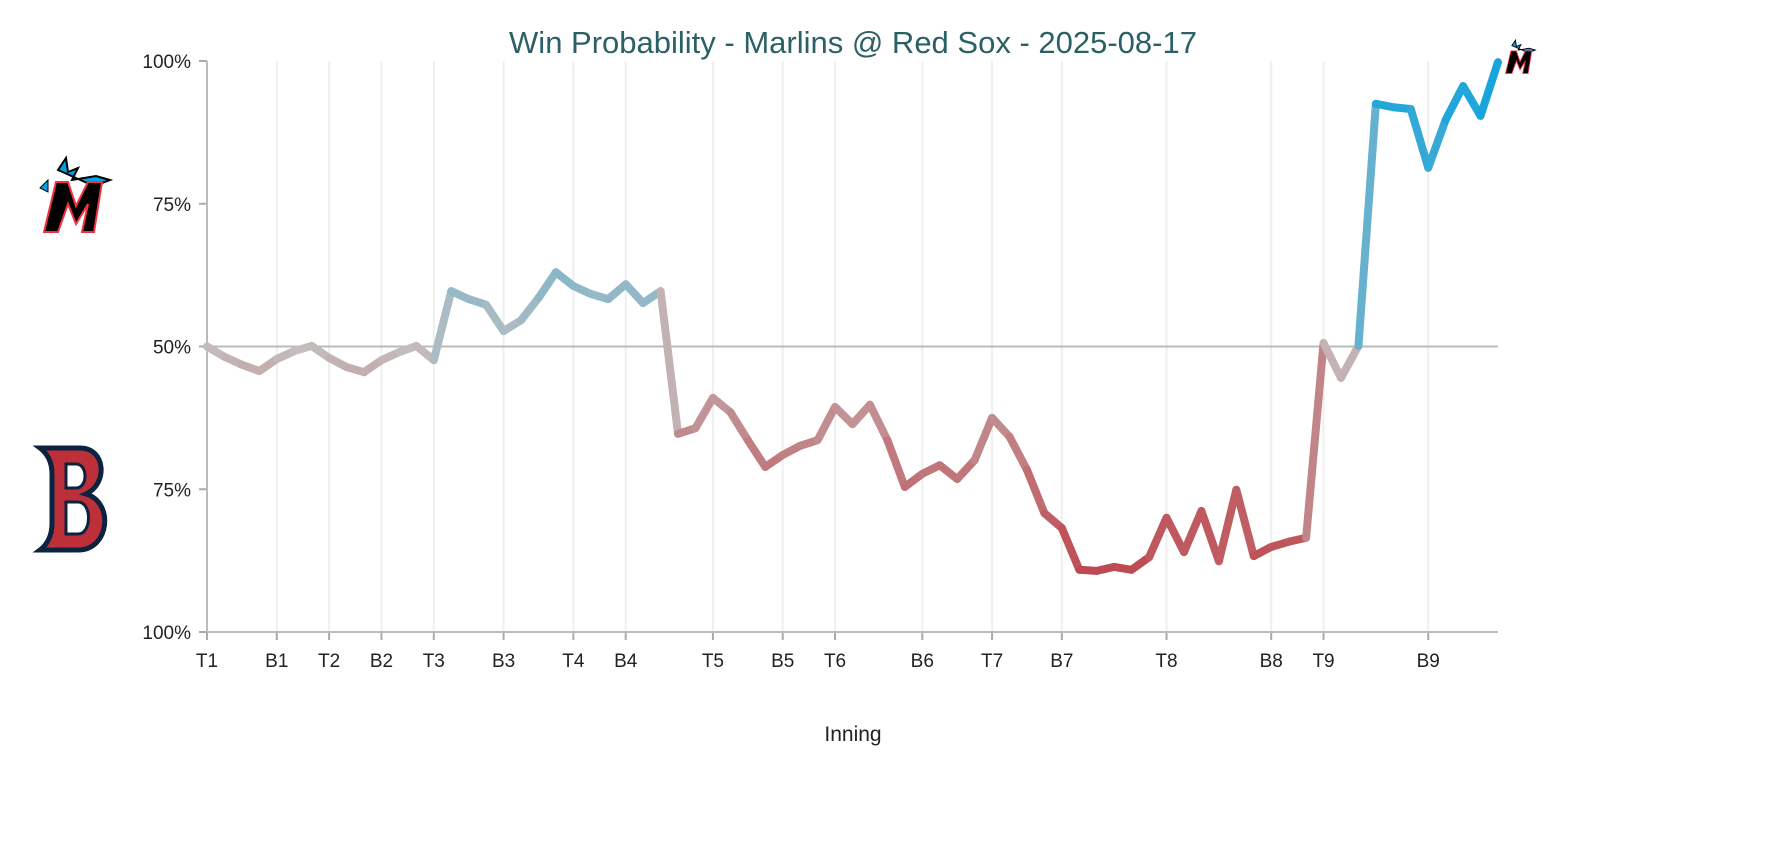  Describe the element at coordinates (713, 661) in the screenshot. I see `x-tick-label: T5` at that location.